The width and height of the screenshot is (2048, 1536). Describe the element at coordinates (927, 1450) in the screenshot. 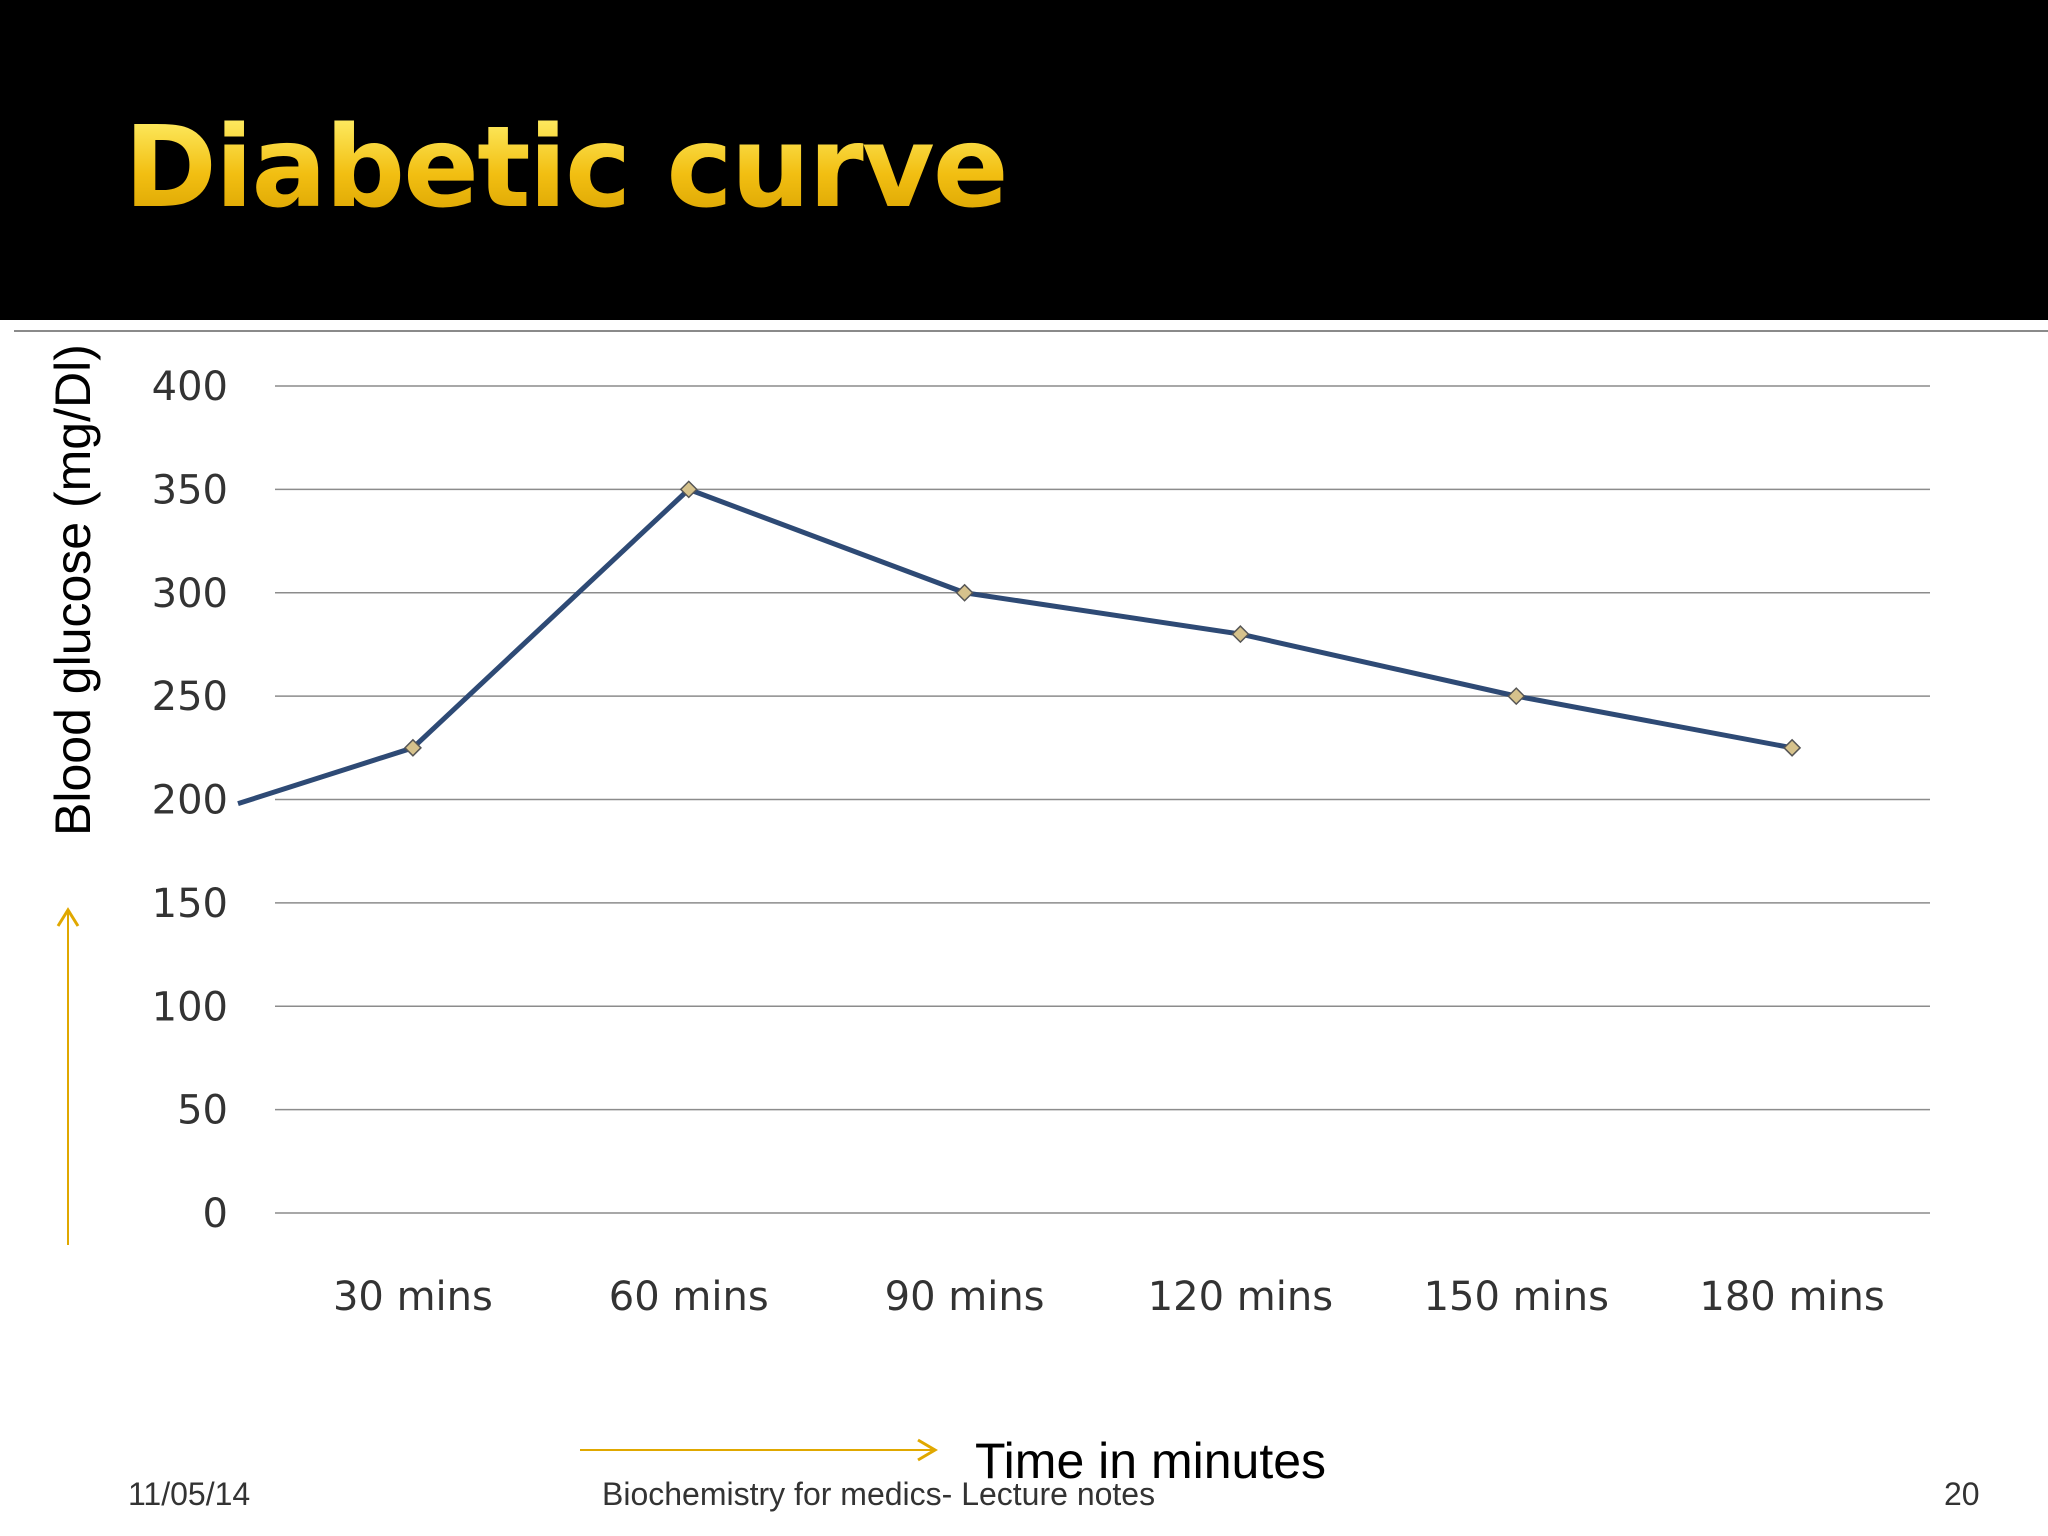

I see `x-axis-arrowhead` at that location.